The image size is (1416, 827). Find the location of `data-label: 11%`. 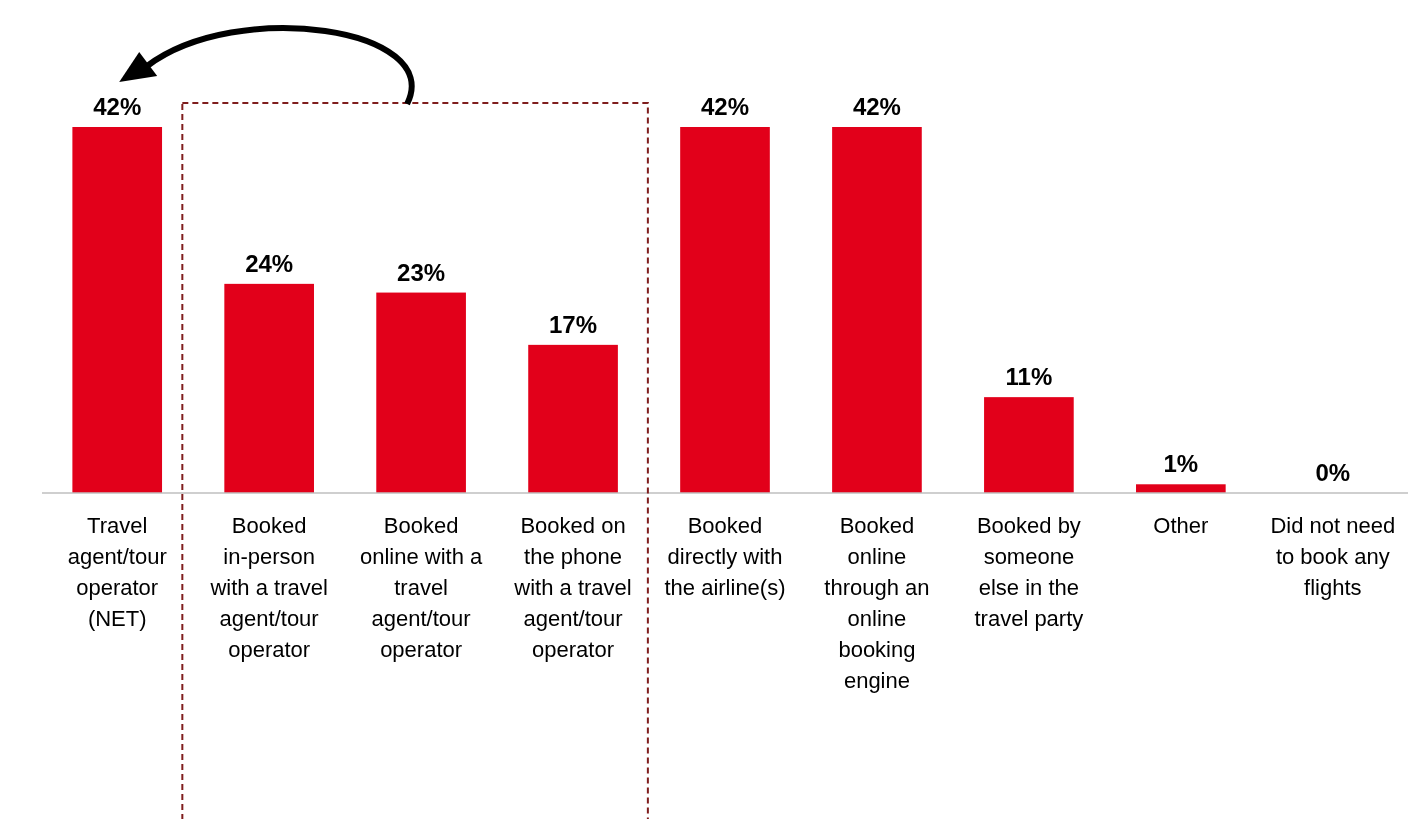

data-label: 11% is located at coordinates (1029, 377).